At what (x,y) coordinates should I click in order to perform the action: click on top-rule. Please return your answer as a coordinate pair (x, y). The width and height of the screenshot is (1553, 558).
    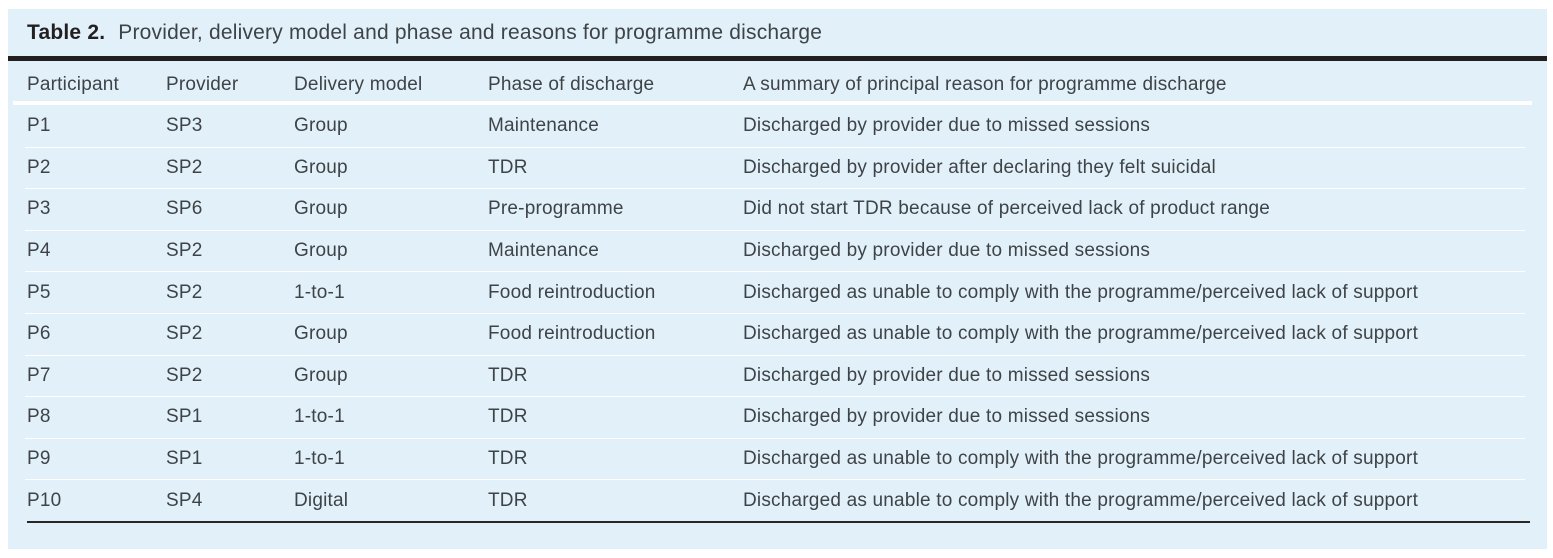
    Looking at the image, I should click on (777, 58).